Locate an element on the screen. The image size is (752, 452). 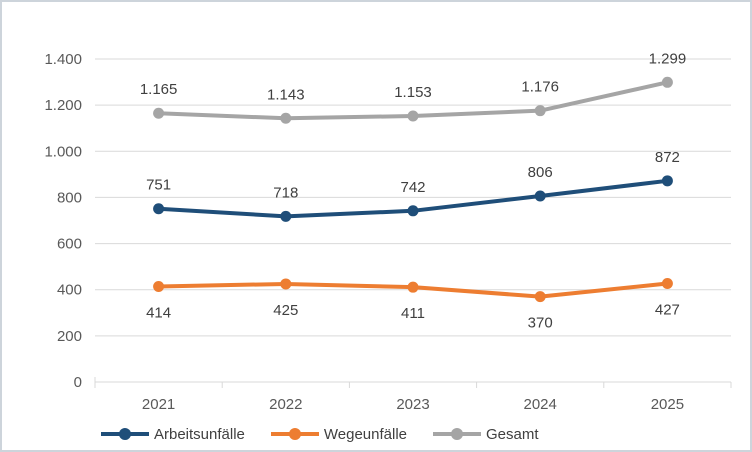
chart-legend: Arbeitsunfälle Wegeunfälle Gesamt is located at coordinates (376, 434).